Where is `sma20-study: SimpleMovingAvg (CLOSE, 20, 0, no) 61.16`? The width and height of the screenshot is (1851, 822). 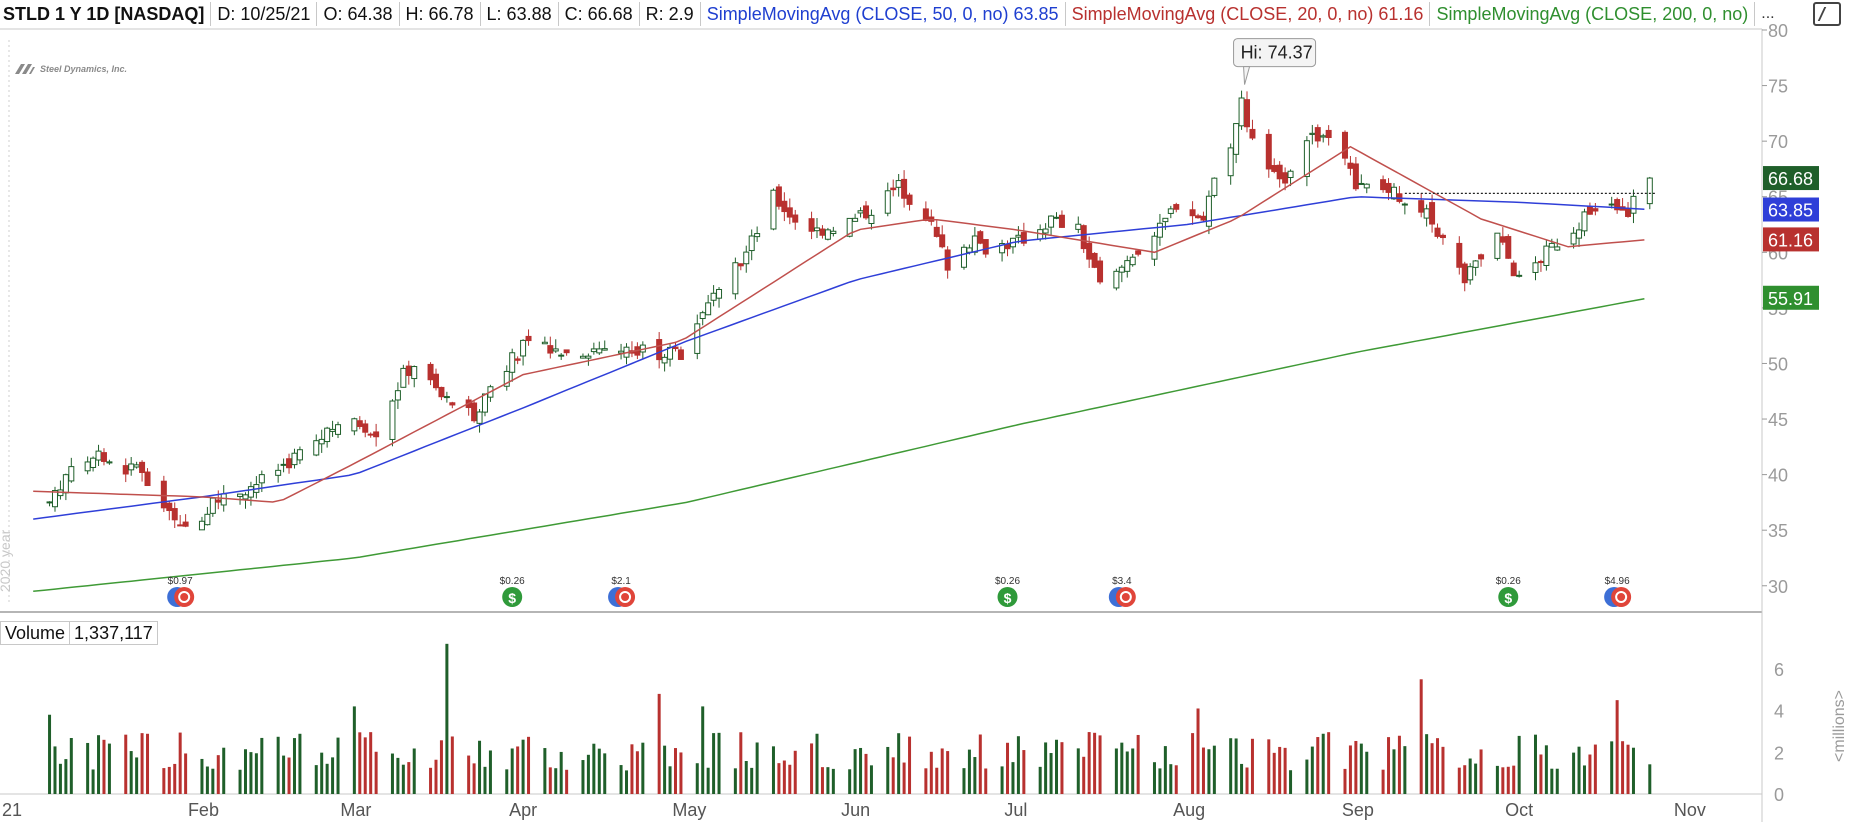
sma20-study: SimpleMovingAvg (CLOSE, 20, 0, no) 61.16 is located at coordinates (1248, 14).